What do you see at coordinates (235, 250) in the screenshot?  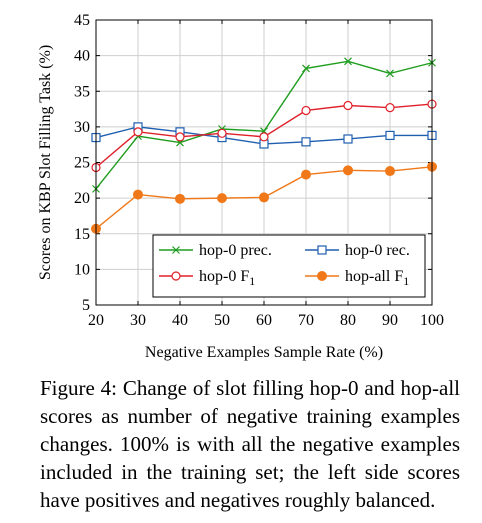 I see `legend-label: hop-0 prec.` at bounding box center [235, 250].